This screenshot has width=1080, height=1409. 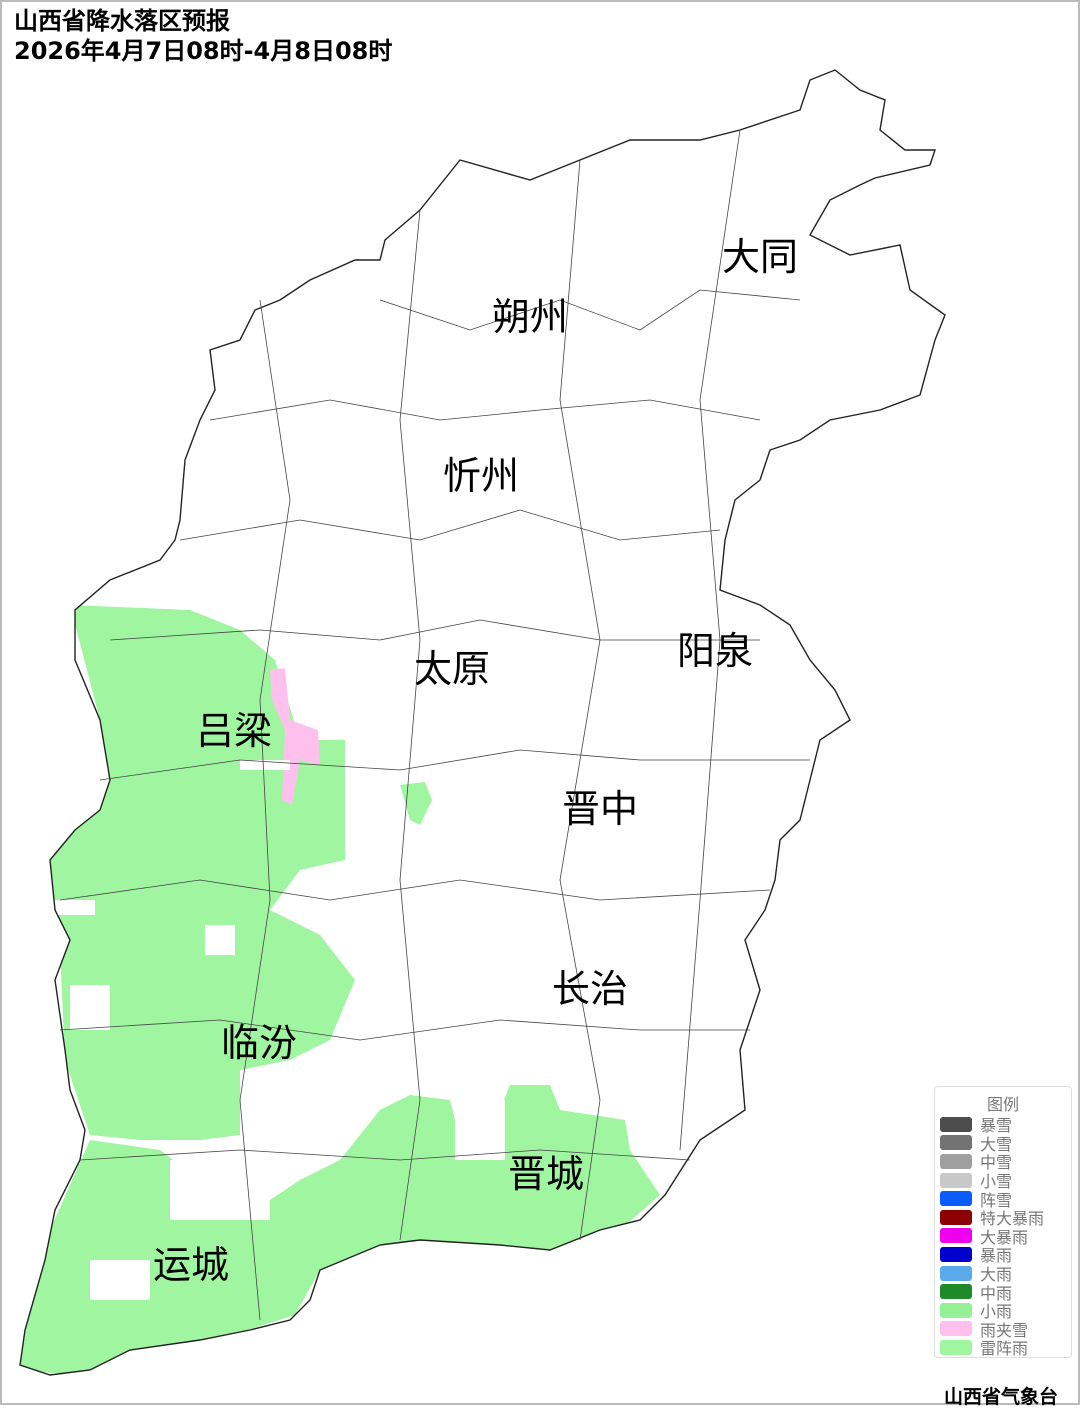 I want to click on legend-item: 阵雪, so click(x=1005, y=1199).